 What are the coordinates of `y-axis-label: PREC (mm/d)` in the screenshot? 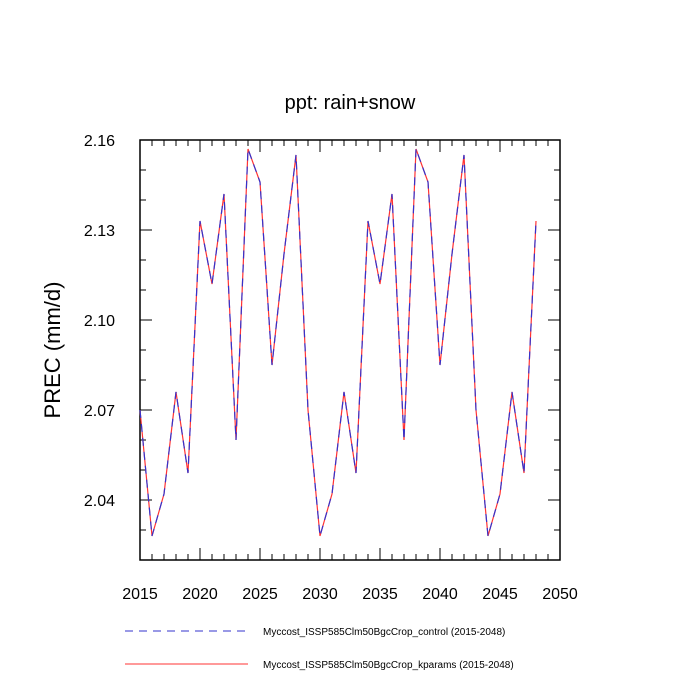 It's located at (52, 350).